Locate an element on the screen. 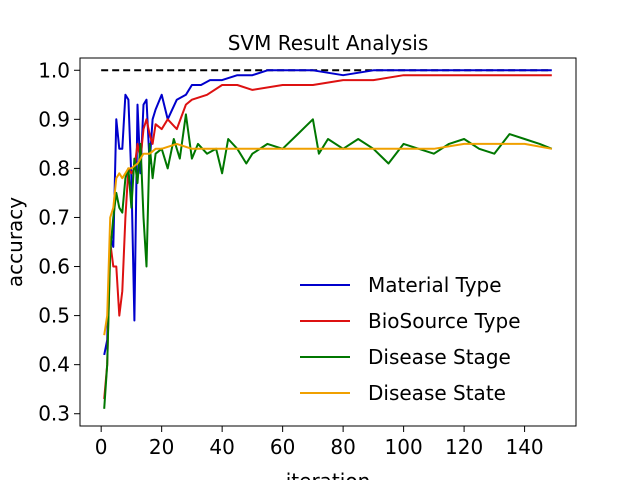 This screenshot has height=484, width=640. y-tick-label: 0.3 is located at coordinates (54, 414).